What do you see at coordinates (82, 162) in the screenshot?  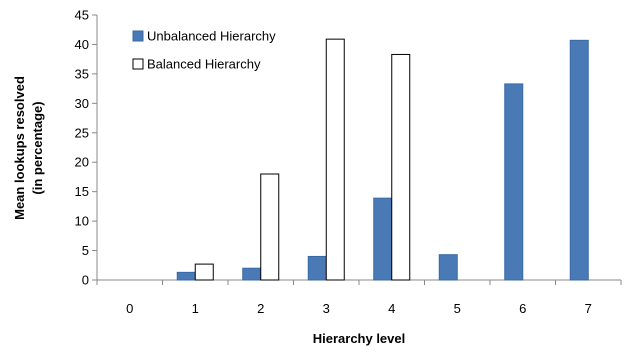 I see `y-tick-label: 20` at bounding box center [82, 162].